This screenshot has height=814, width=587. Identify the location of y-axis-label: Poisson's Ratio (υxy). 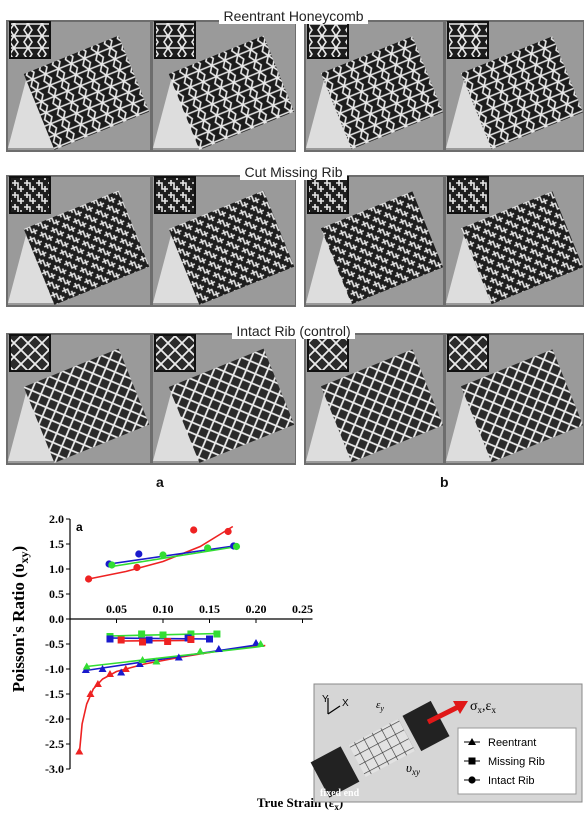
(20, 619).